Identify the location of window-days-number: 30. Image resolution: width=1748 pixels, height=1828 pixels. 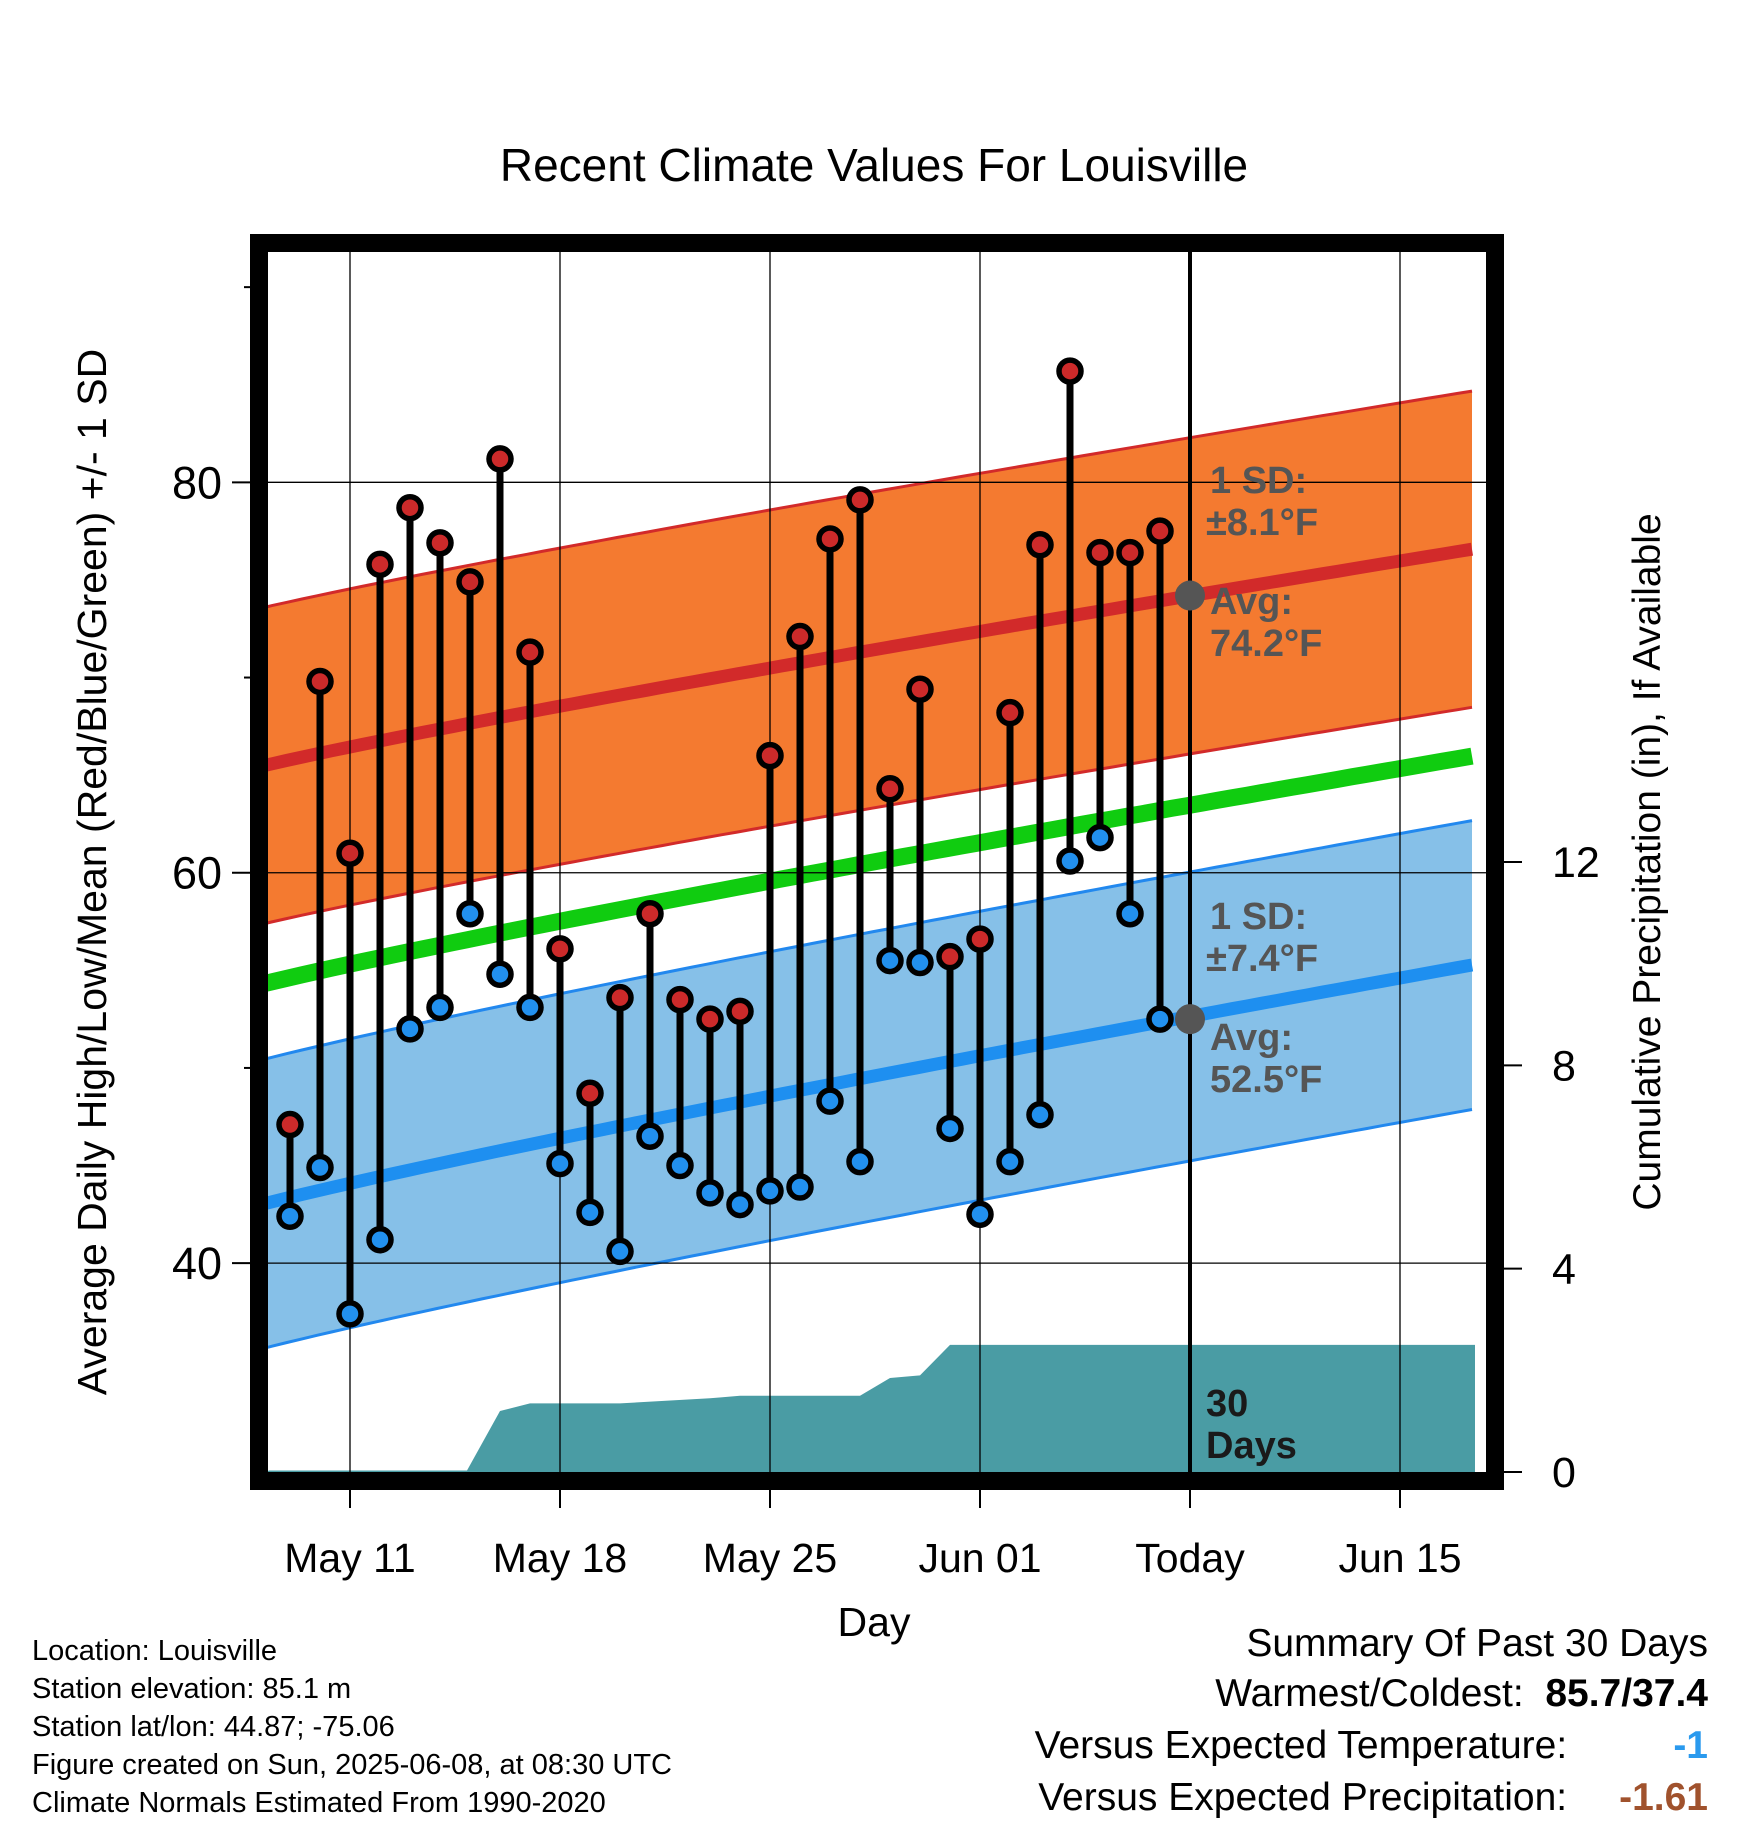
(1227, 1404).